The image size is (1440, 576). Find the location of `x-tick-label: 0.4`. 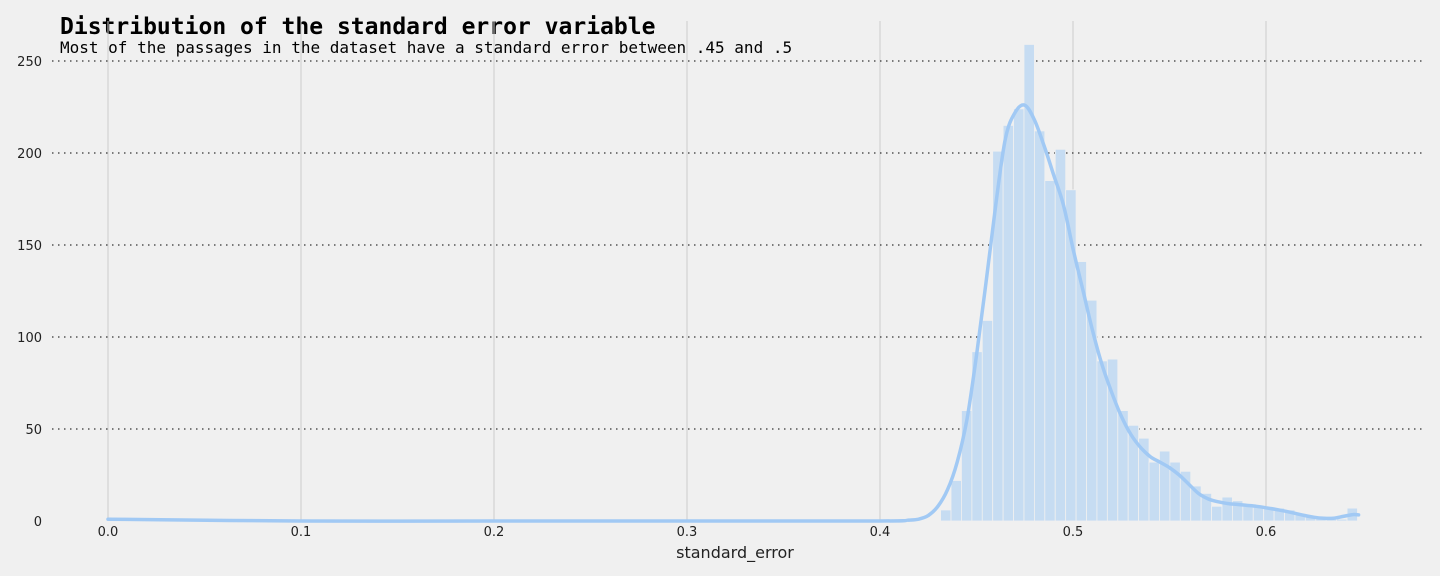

x-tick-label: 0.4 is located at coordinates (880, 532).